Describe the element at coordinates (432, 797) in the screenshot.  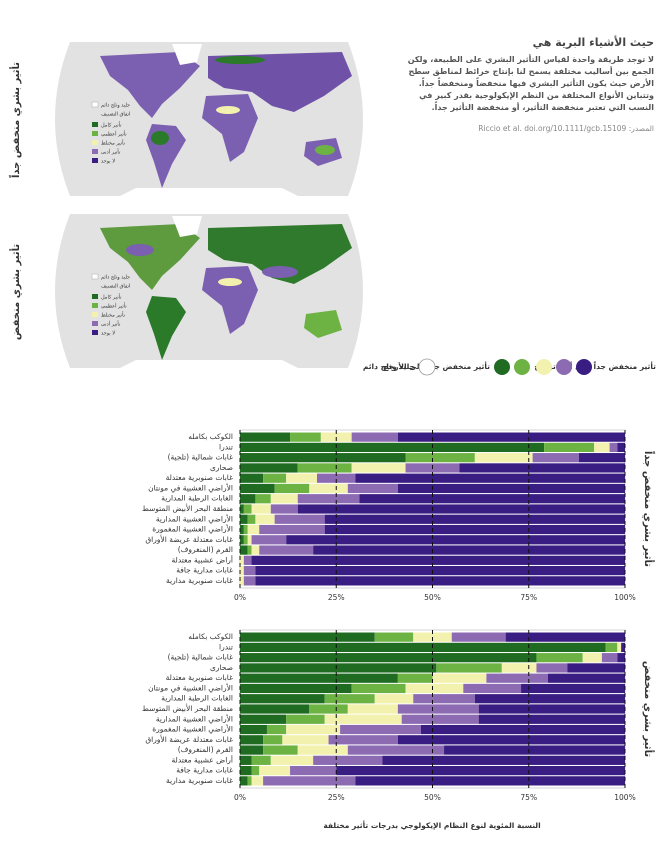
I see `x-tick-label: 50%` at that location.